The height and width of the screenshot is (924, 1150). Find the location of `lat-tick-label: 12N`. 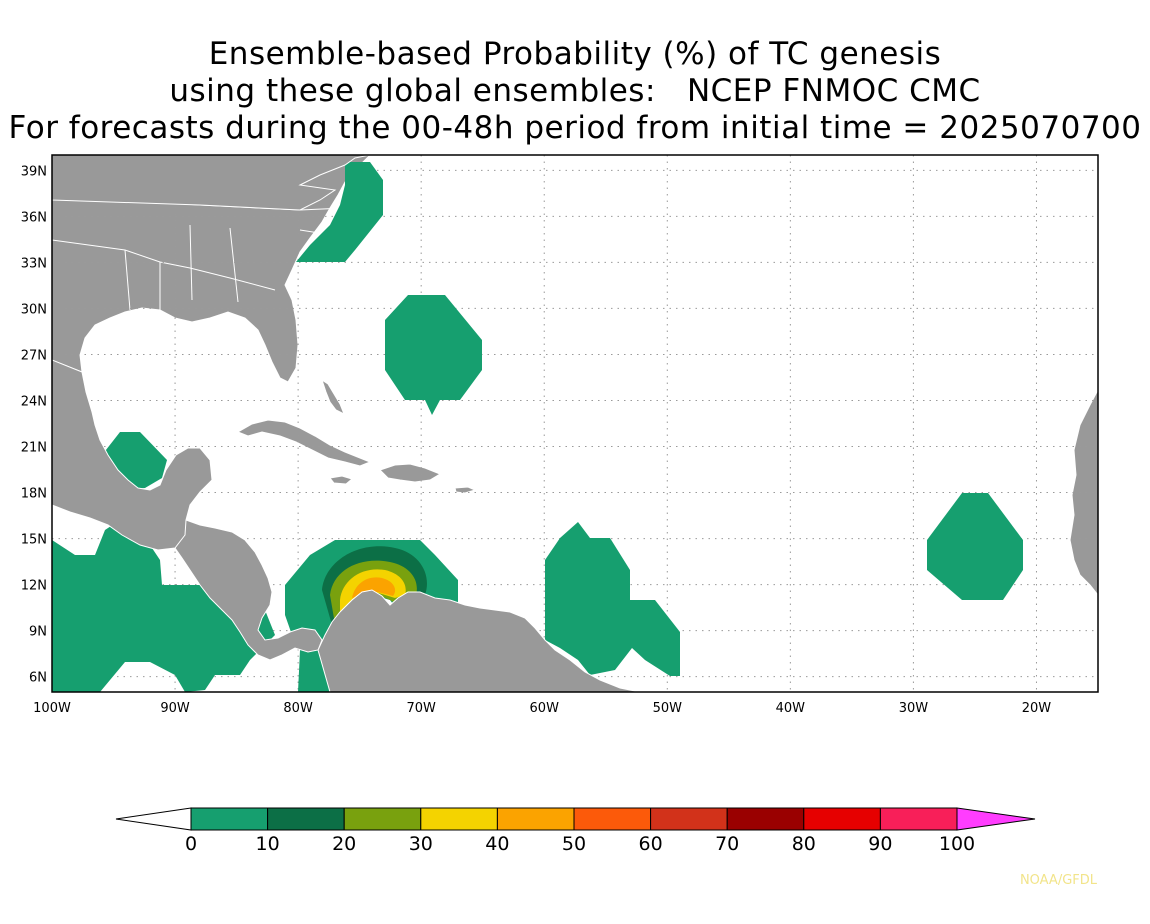

lat-tick-label: 12N is located at coordinates (34, 586).